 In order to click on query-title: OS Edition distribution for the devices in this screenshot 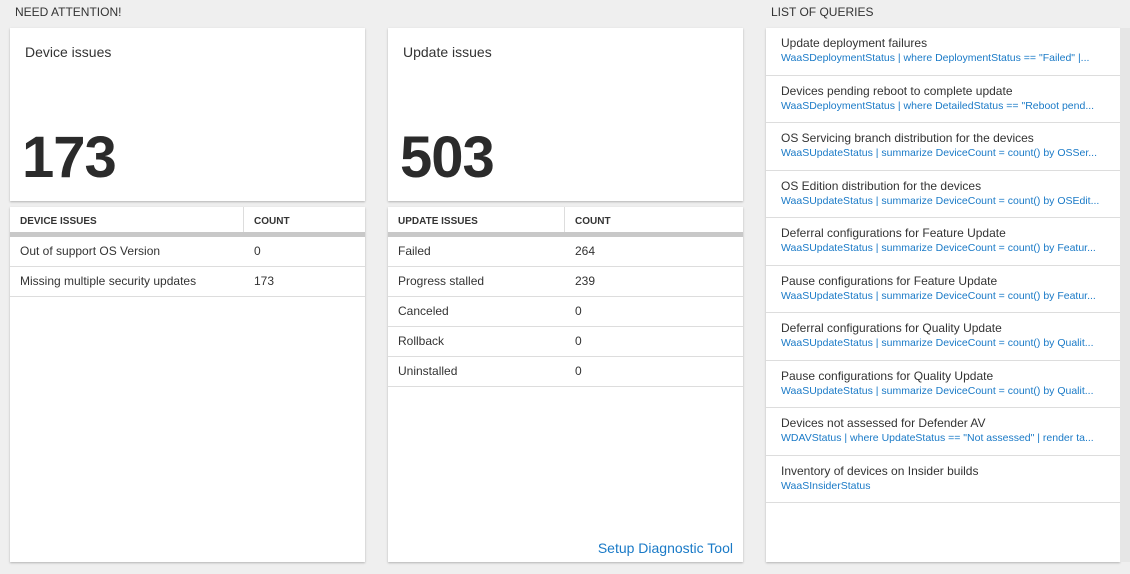, I will do `click(881, 185)`.